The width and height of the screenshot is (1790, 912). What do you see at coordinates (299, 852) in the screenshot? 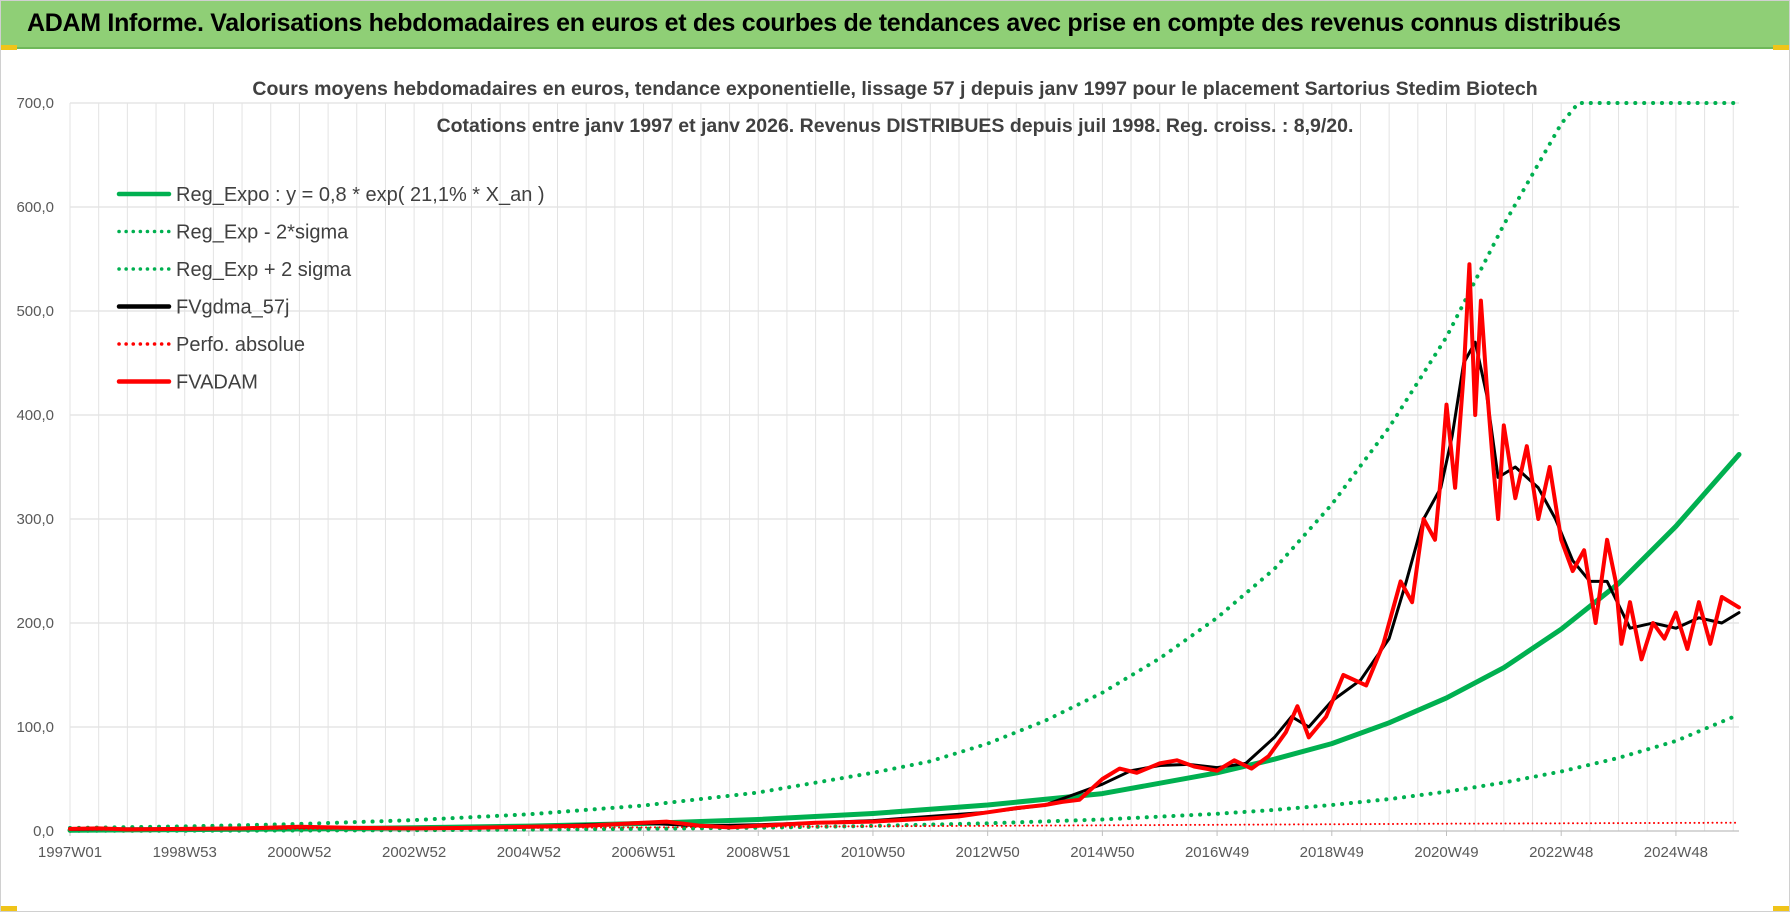
I see `x-tick-label: 2000W52` at bounding box center [299, 852].